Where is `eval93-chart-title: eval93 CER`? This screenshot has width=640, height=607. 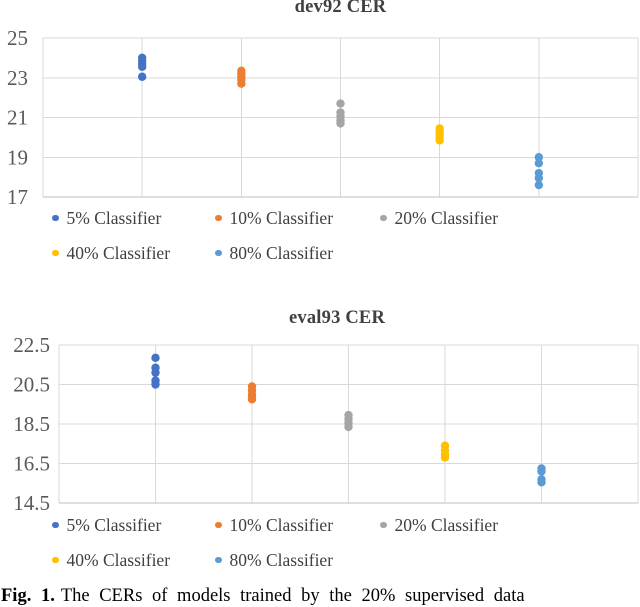
eval93-chart-title: eval93 CER is located at coordinates (337, 318).